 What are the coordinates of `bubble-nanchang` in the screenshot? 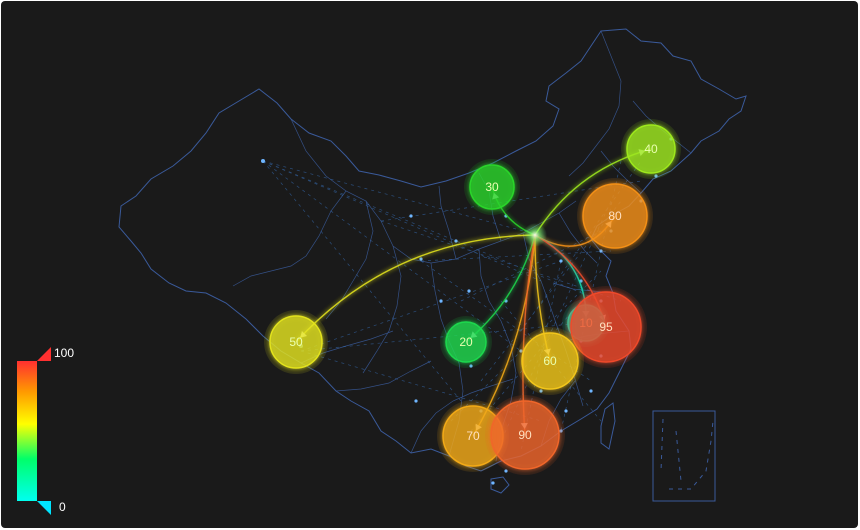 It's located at (550, 361).